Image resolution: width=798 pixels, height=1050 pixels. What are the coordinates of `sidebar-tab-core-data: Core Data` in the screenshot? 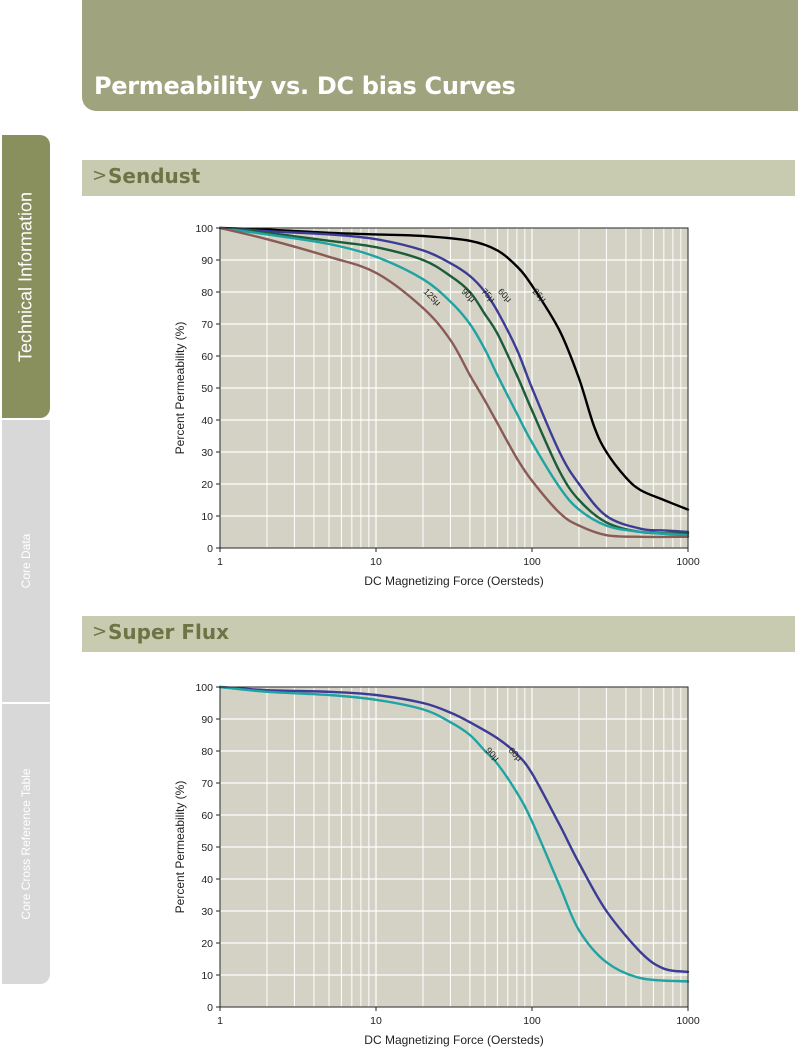 It's located at (26, 561).